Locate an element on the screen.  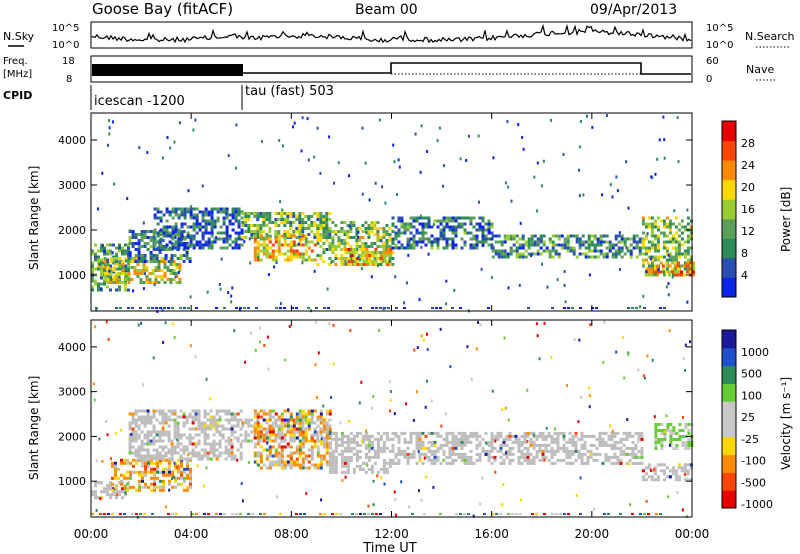
x-tick-label: 00:00 is located at coordinates (692, 534).